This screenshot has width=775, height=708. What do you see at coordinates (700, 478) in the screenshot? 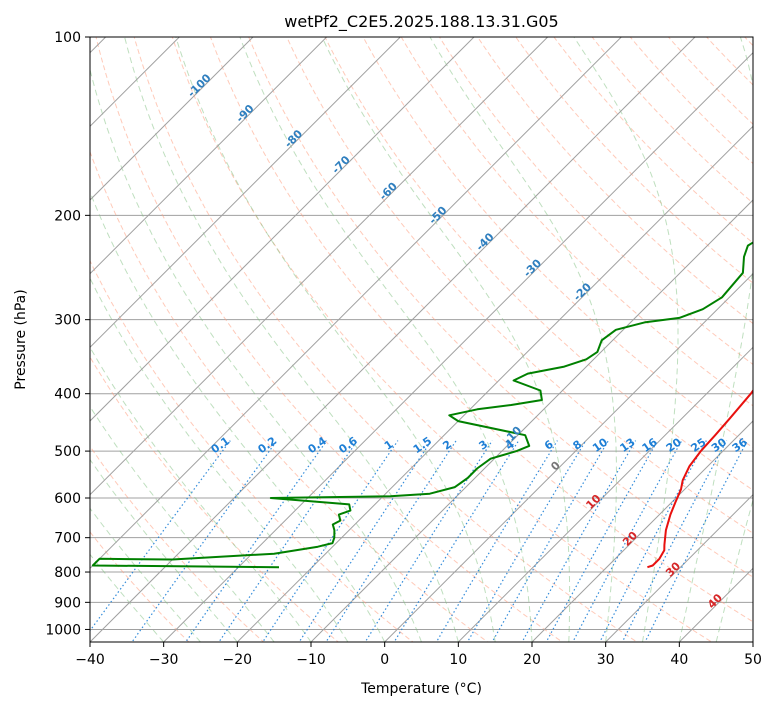
I see `temperature-profile-line` at bounding box center [700, 478].